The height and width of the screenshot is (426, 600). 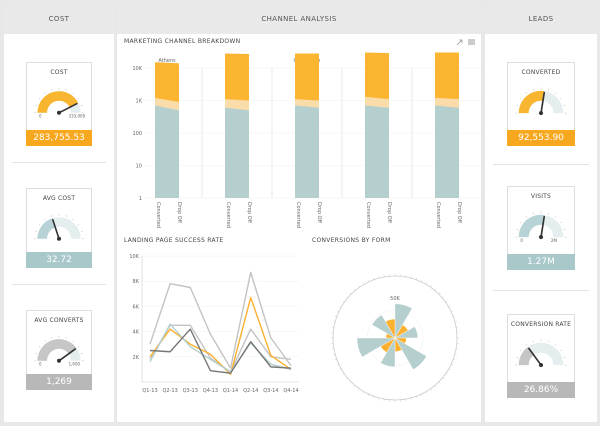 I want to click on cost-gauge: COST 0 333,000, so click(x=59, y=96).